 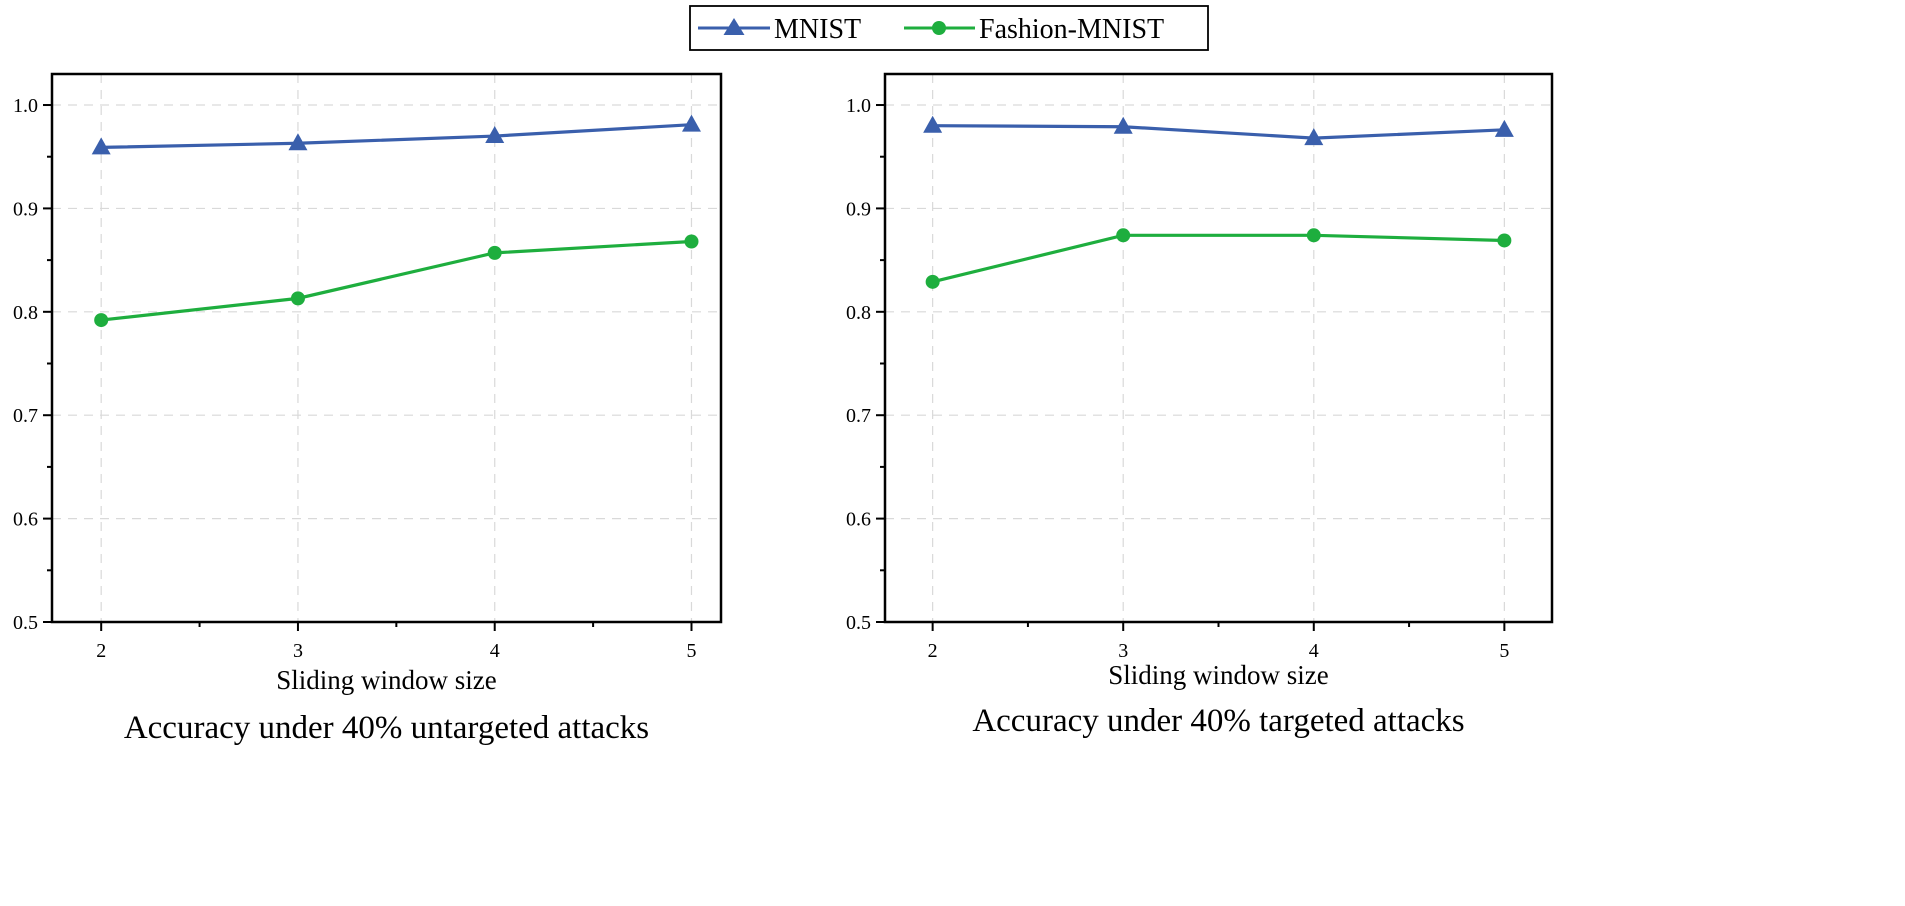 I want to click on legend-label-mnist: MNIST, so click(x=817, y=29).